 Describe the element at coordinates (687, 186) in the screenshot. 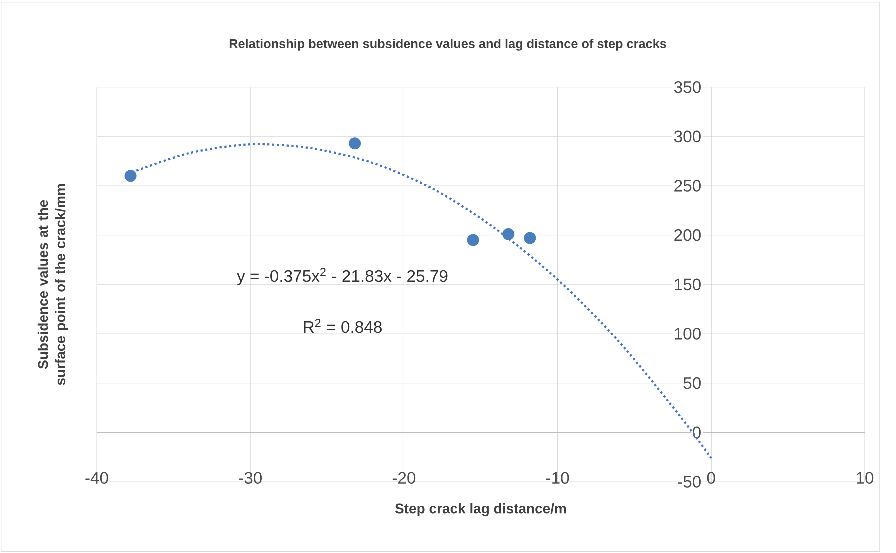

I see `y-tick-label: 250` at that location.